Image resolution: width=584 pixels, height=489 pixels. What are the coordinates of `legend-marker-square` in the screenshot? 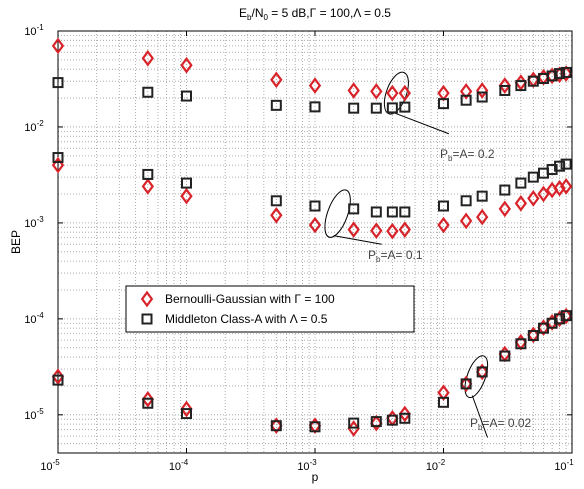 It's located at (147, 319).